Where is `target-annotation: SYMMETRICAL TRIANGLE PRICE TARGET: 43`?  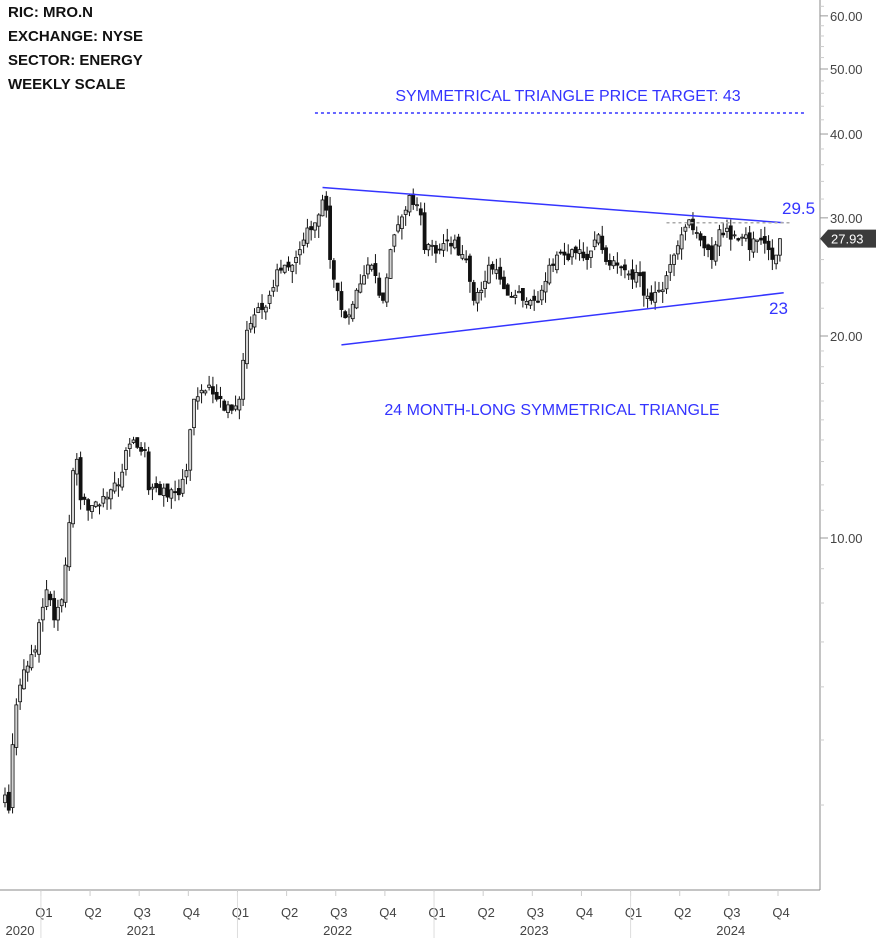 target-annotation: SYMMETRICAL TRIANGLE PRICE TARGET: 43 is located at coordinates (567, 96).